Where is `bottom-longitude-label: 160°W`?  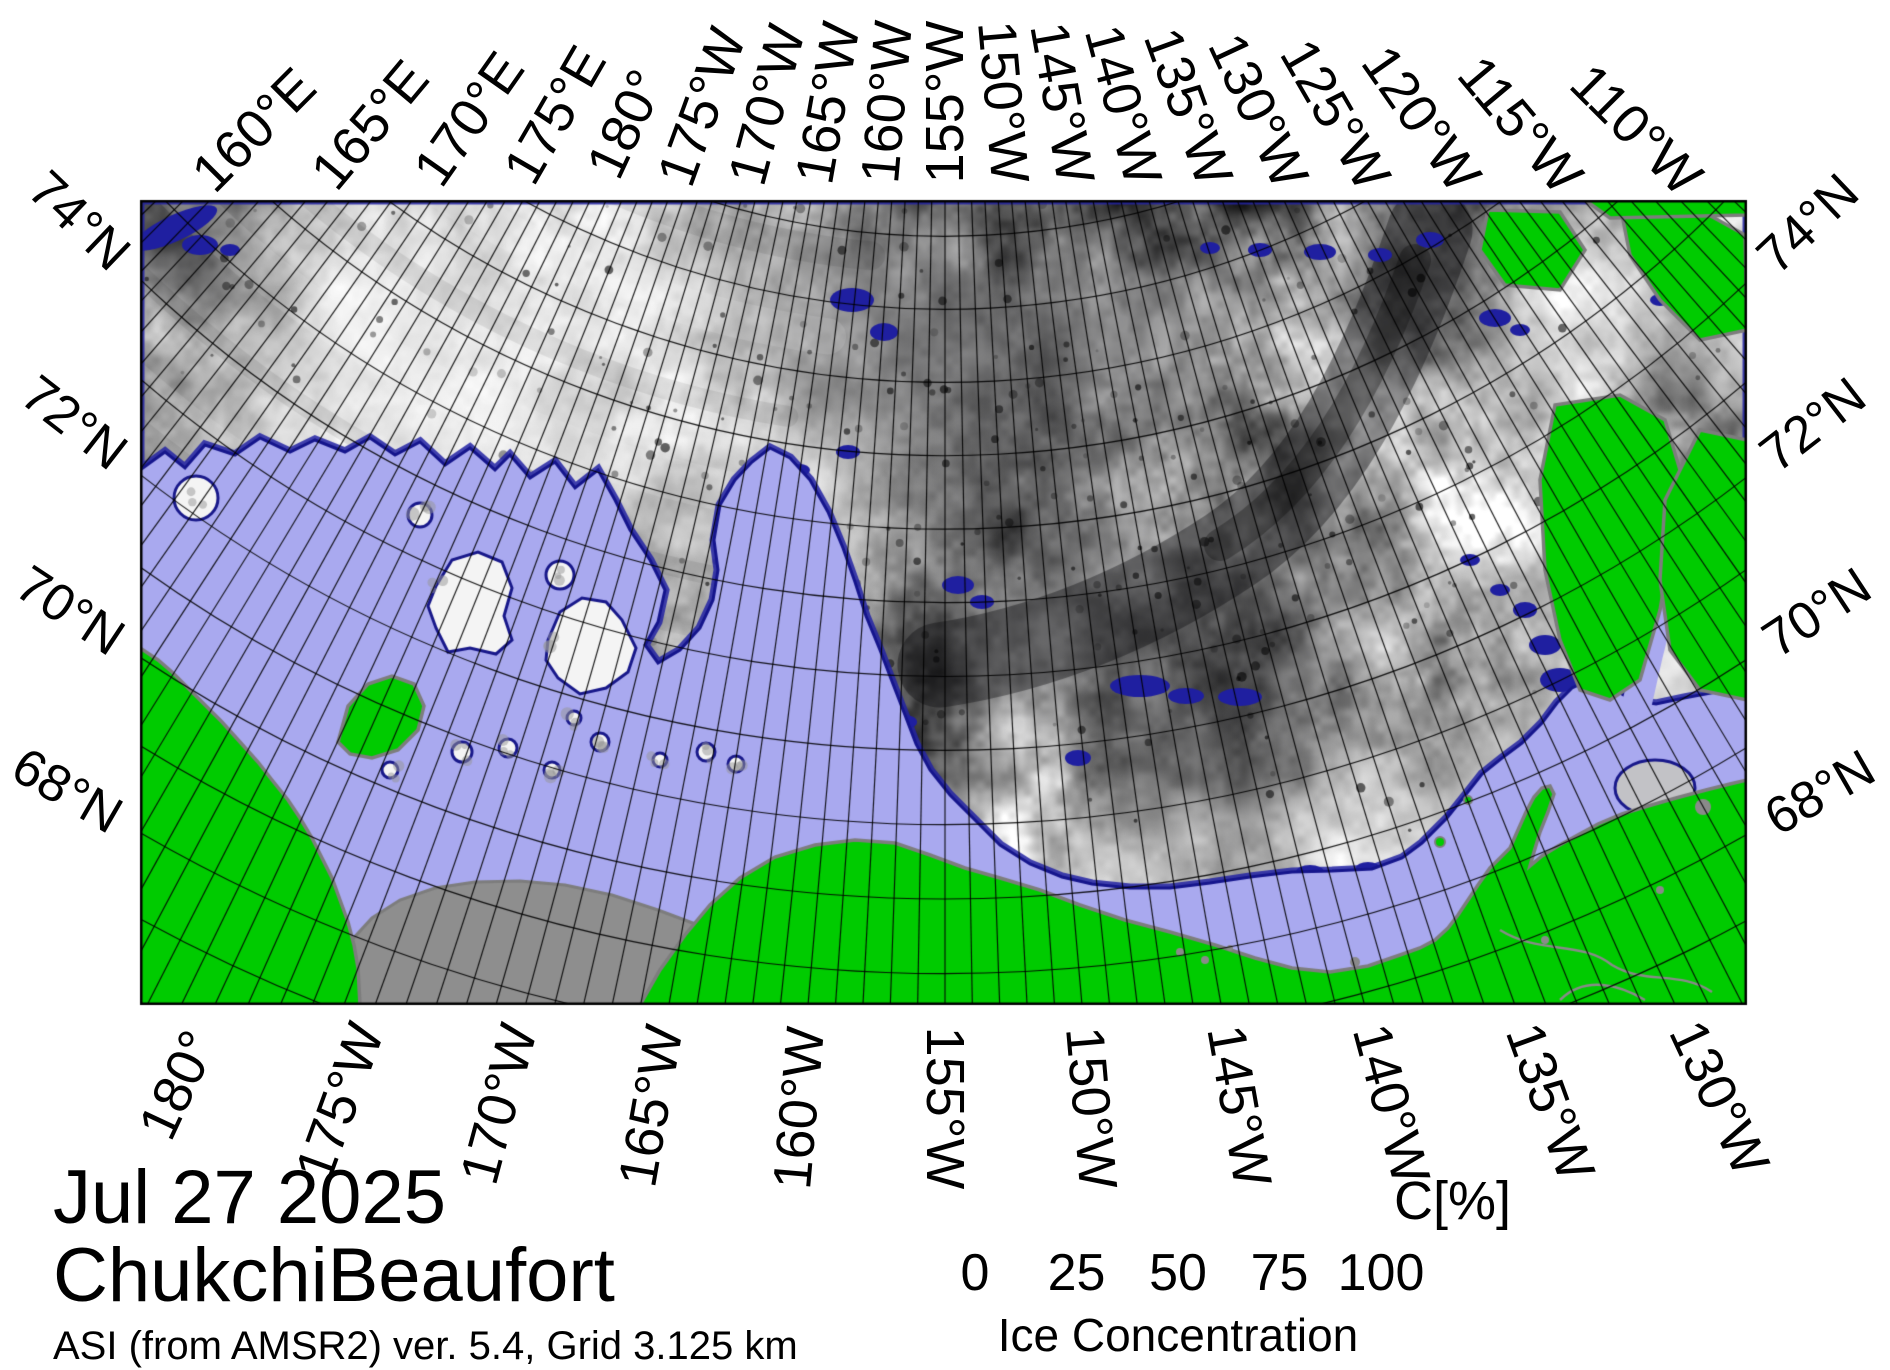
bottom-longitude-label: 160°W is located at coordinates (799, 1107).